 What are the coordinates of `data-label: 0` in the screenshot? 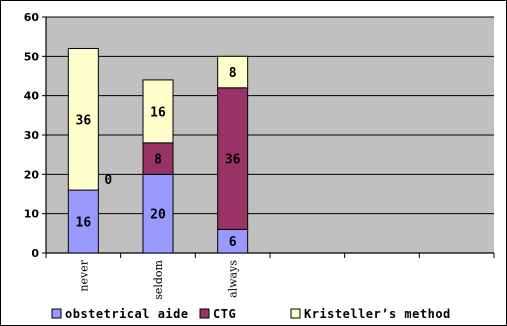 It's located at (108, 180).